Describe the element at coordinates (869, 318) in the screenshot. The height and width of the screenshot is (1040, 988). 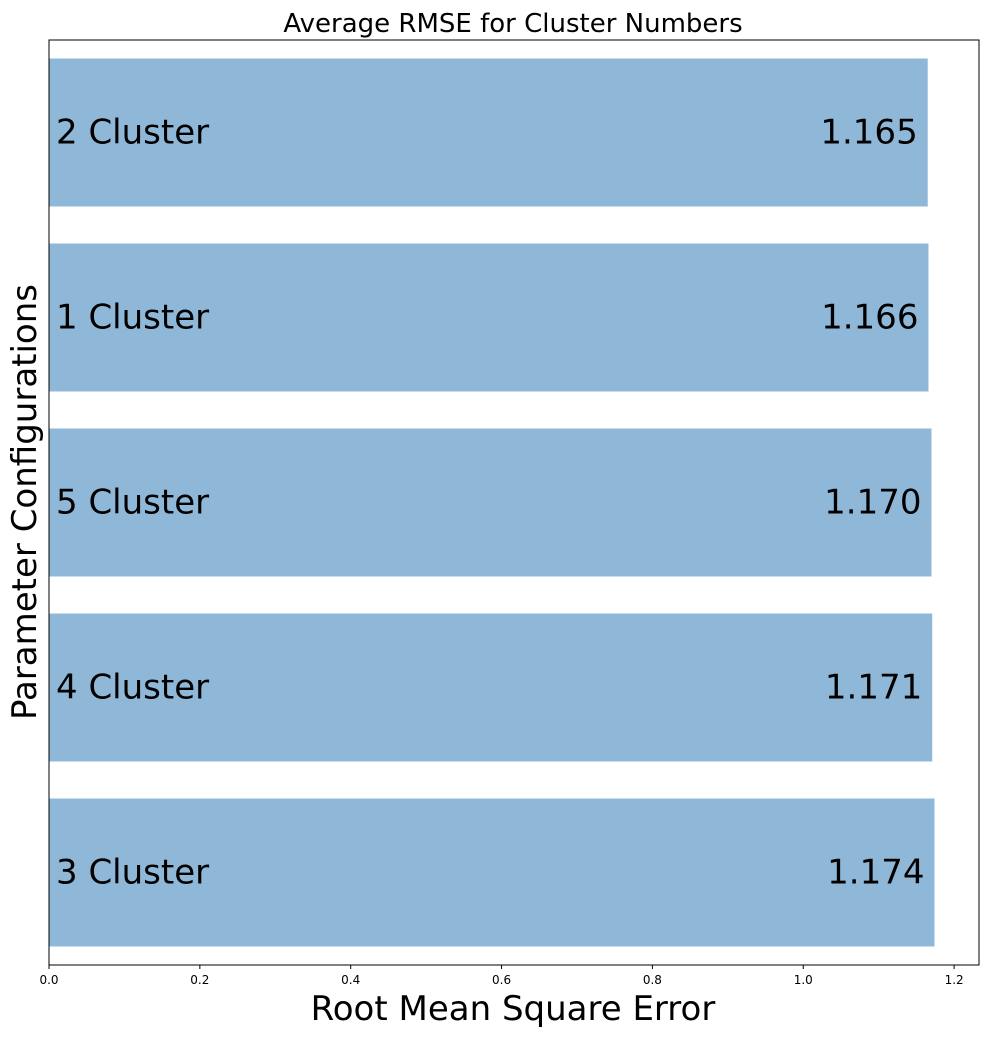
I see `bar-value-label: 1.166` at that location.